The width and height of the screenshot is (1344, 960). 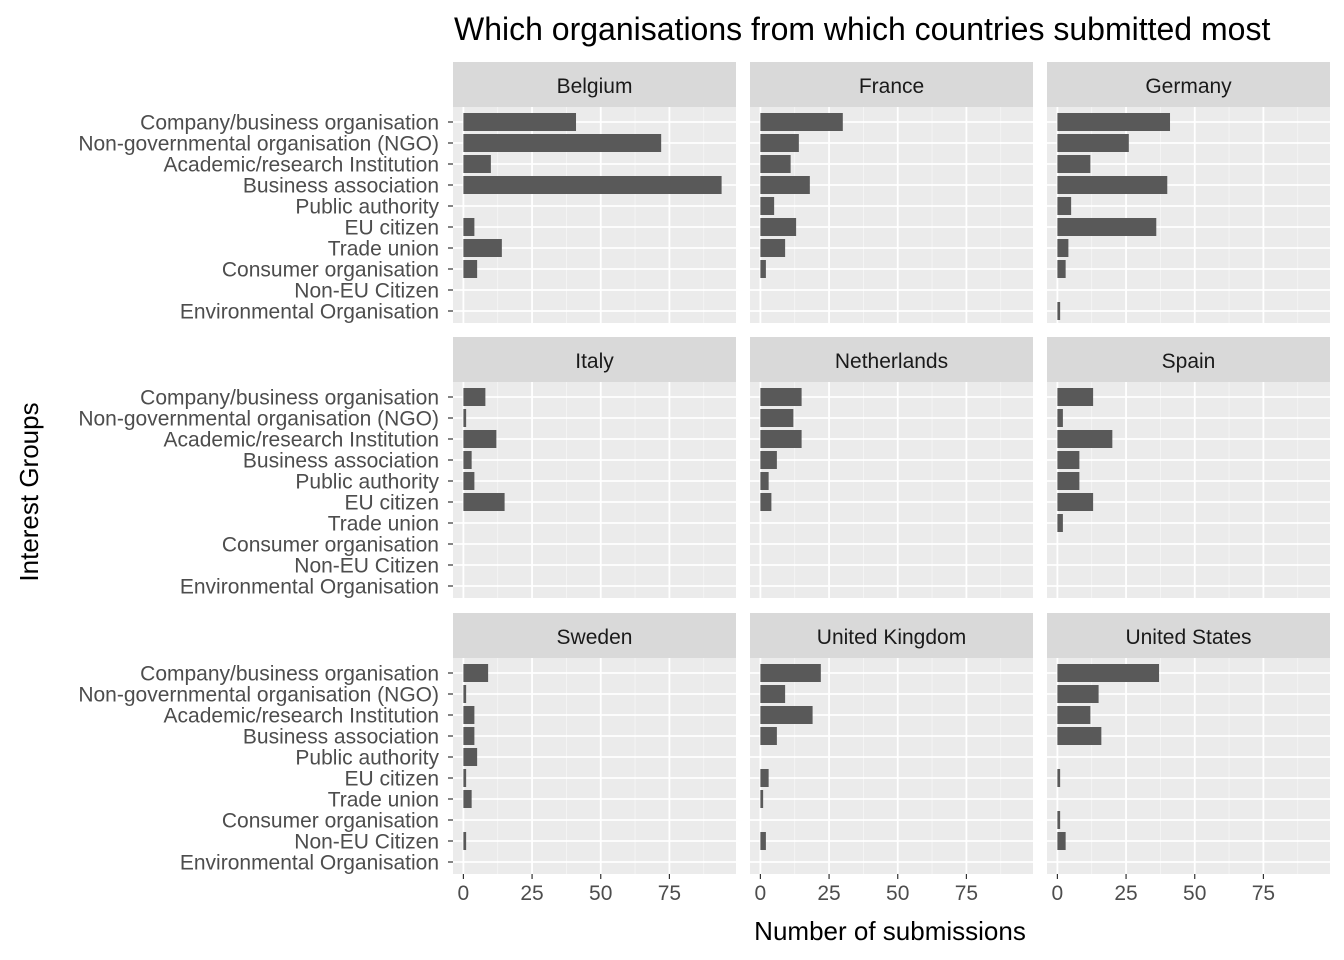 I want to click on bar-spain-trade-union, so click(x=1060, y=523).